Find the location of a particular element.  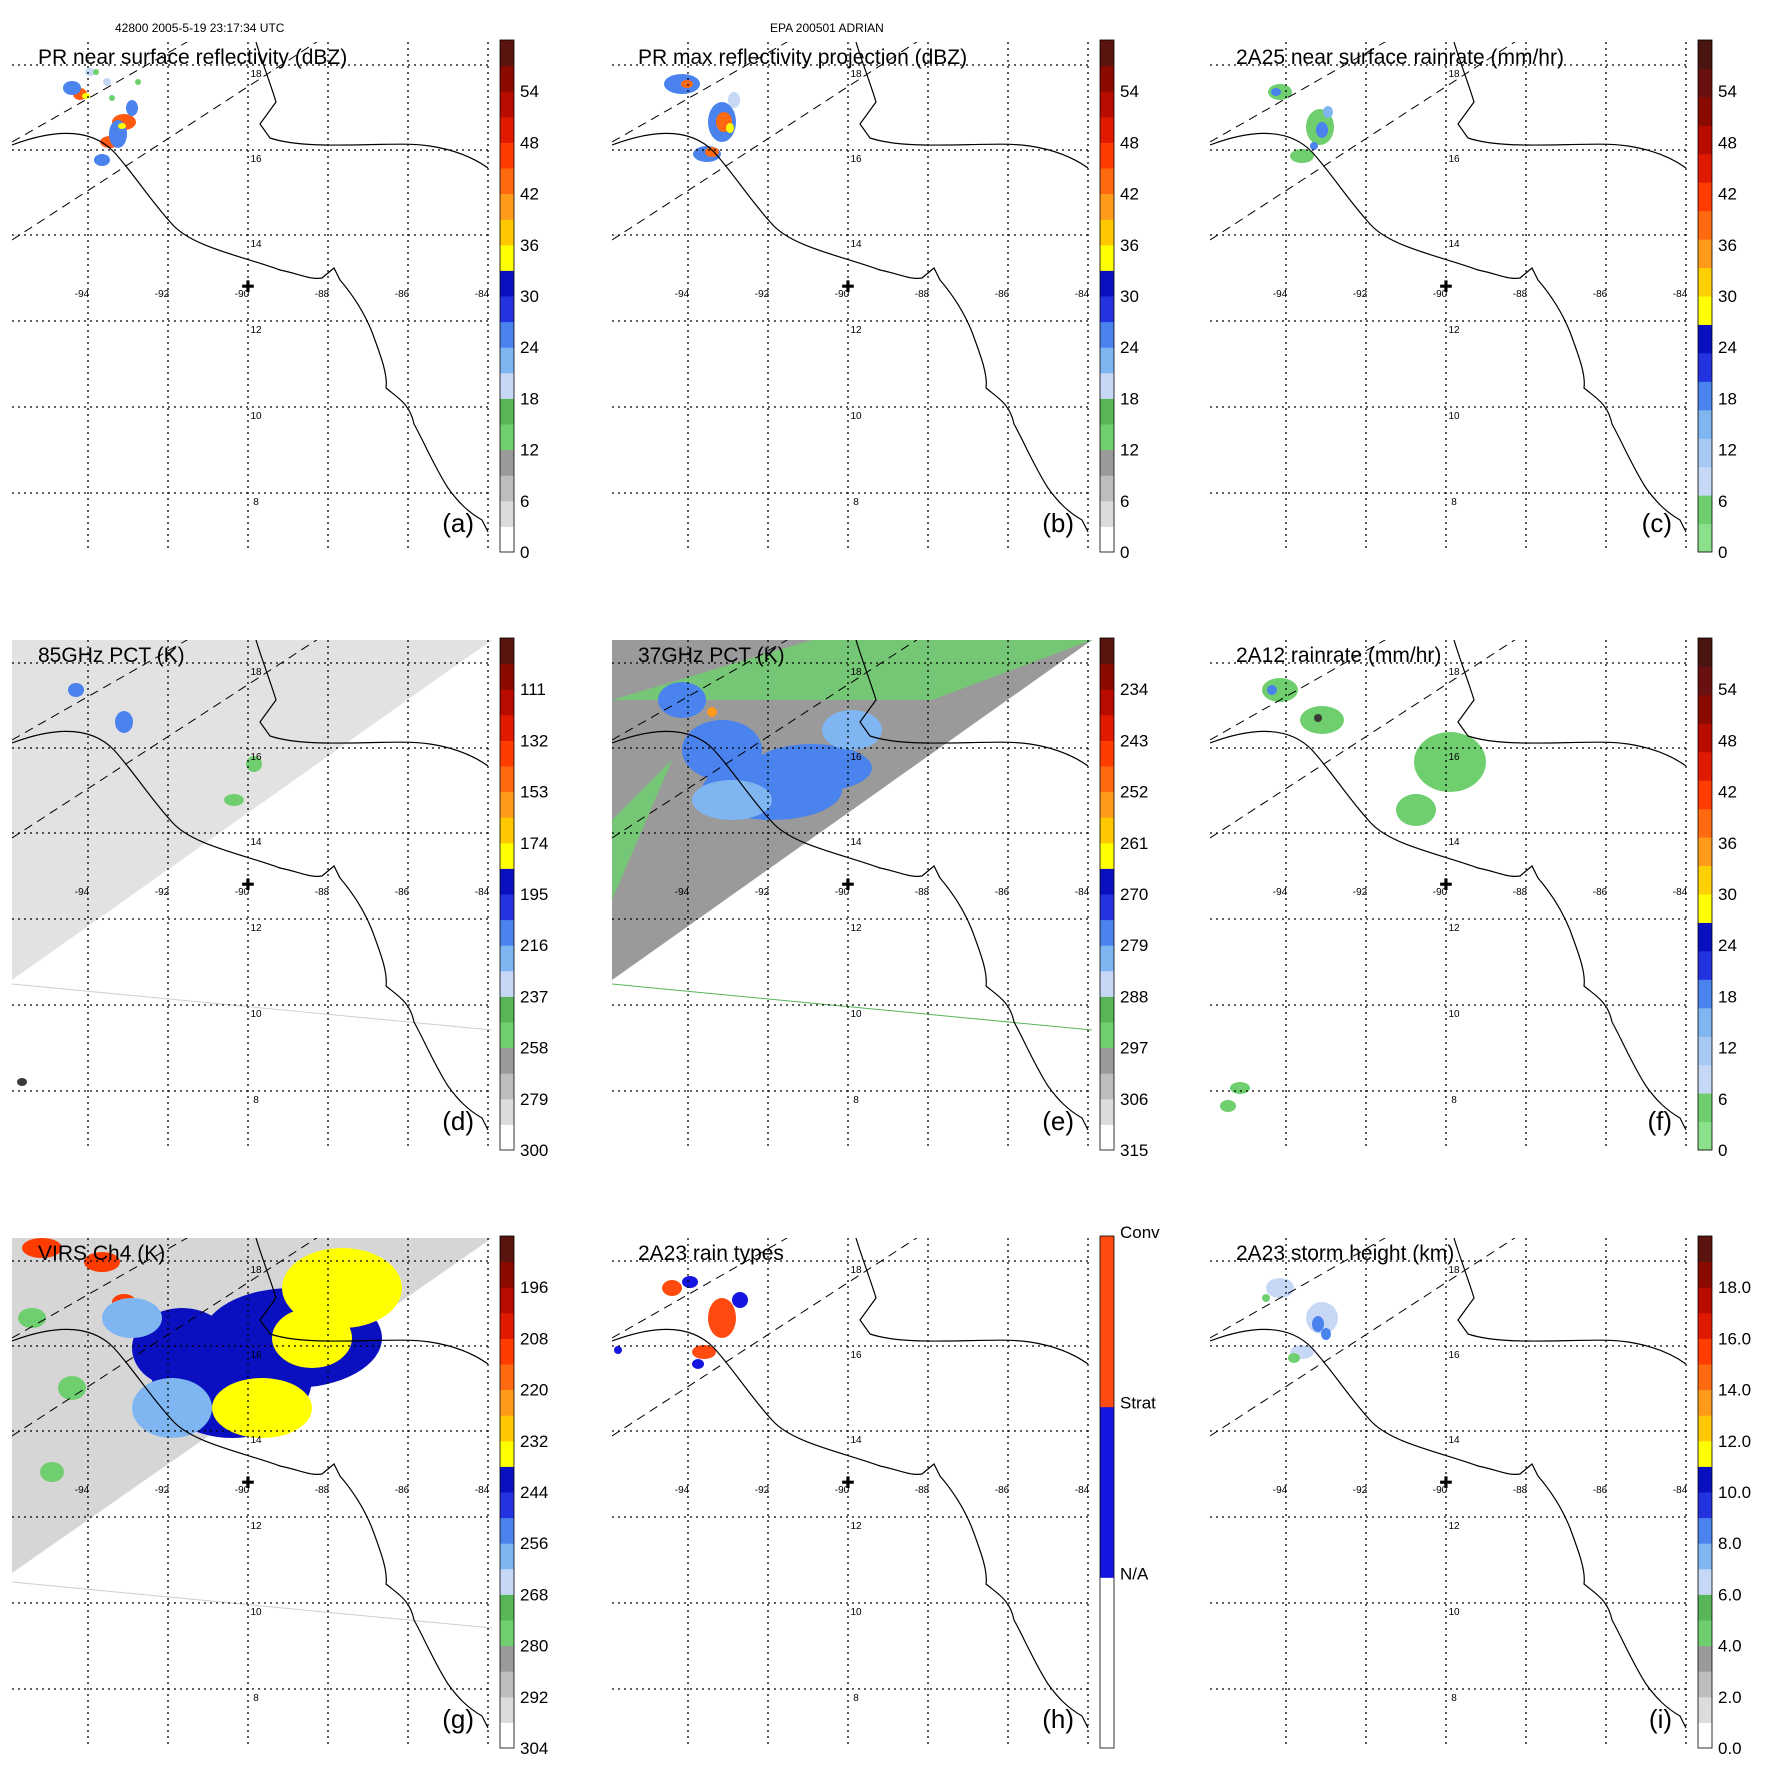

colorbar-label: 14.0 is located at coordinates (1734, 1390).